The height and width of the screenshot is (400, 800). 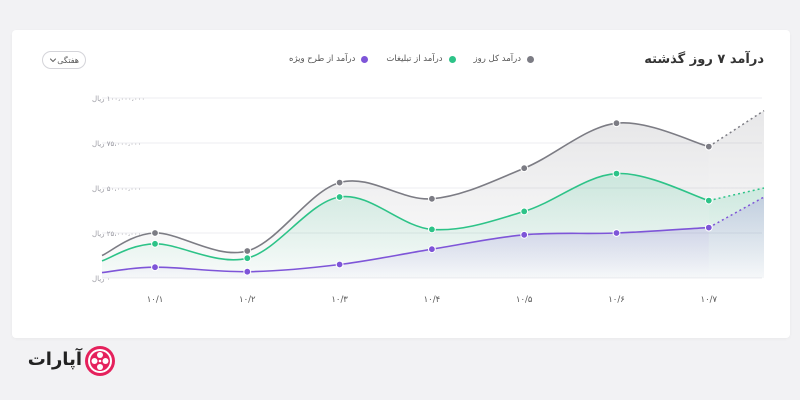 I want to click on x-tick-label: ۱۰/۵, so click(x=524, y=300).